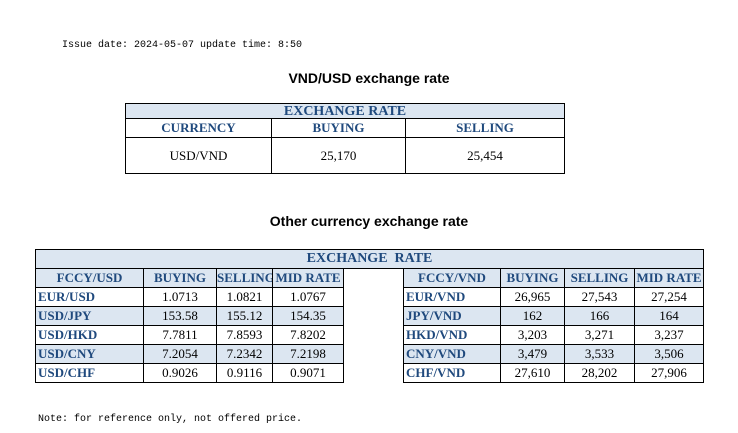 The width and height of the screenshot is (738, 433). What do you see at coordinates (599, 373) in the screenshot?
I see `cell: 28,202` at bounding box center [599, 373].